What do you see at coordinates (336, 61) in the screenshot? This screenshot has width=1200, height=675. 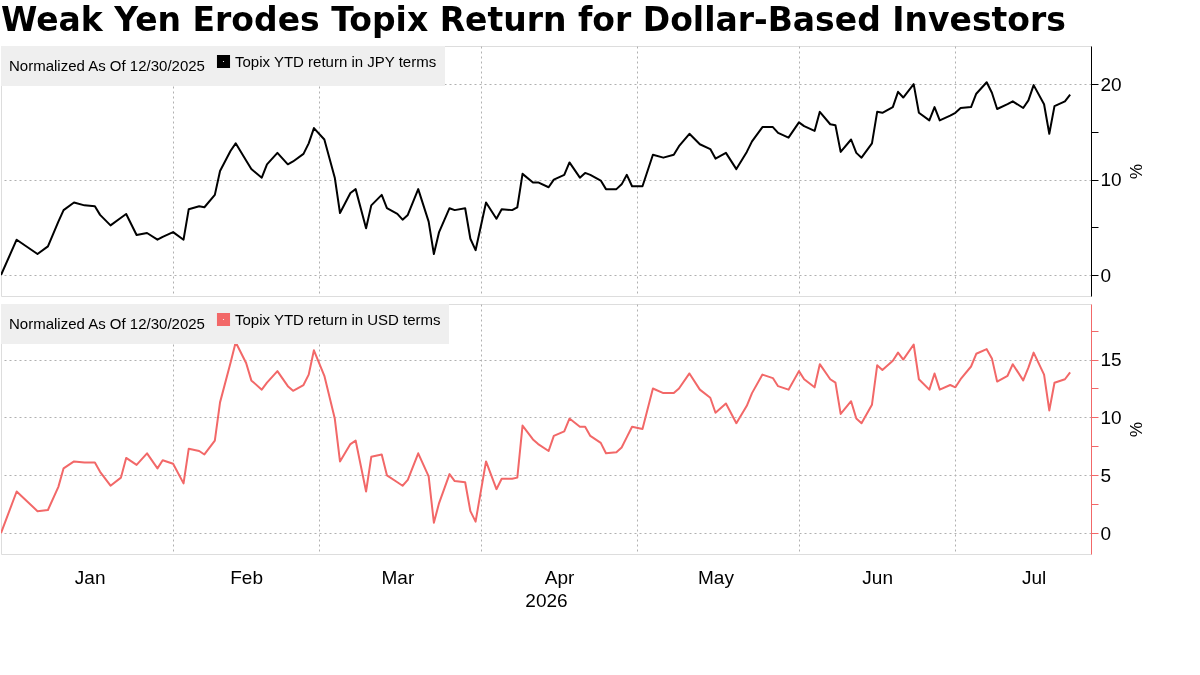 I see `legend-label: Topix YTD return in JPY terms` at bounding box center [336, 61].